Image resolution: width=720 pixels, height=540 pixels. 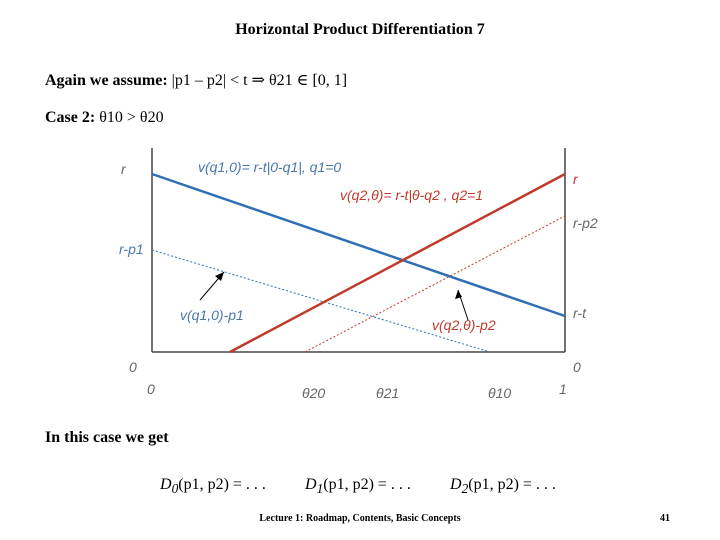 What do you see at coordinates (212, 315) in the screenshot?
I see `annotation-v1-minus-p1: v(q1,0)-p1` at bounding box center [212, 315].